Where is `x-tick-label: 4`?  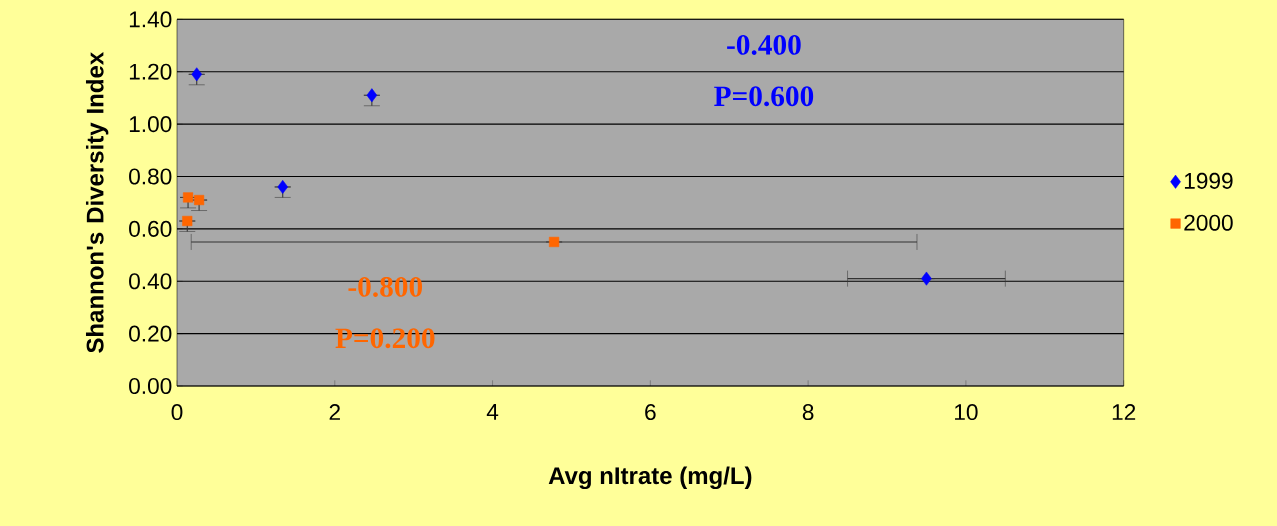 x-tick-label: 4 is located at coordinates (492, 412).